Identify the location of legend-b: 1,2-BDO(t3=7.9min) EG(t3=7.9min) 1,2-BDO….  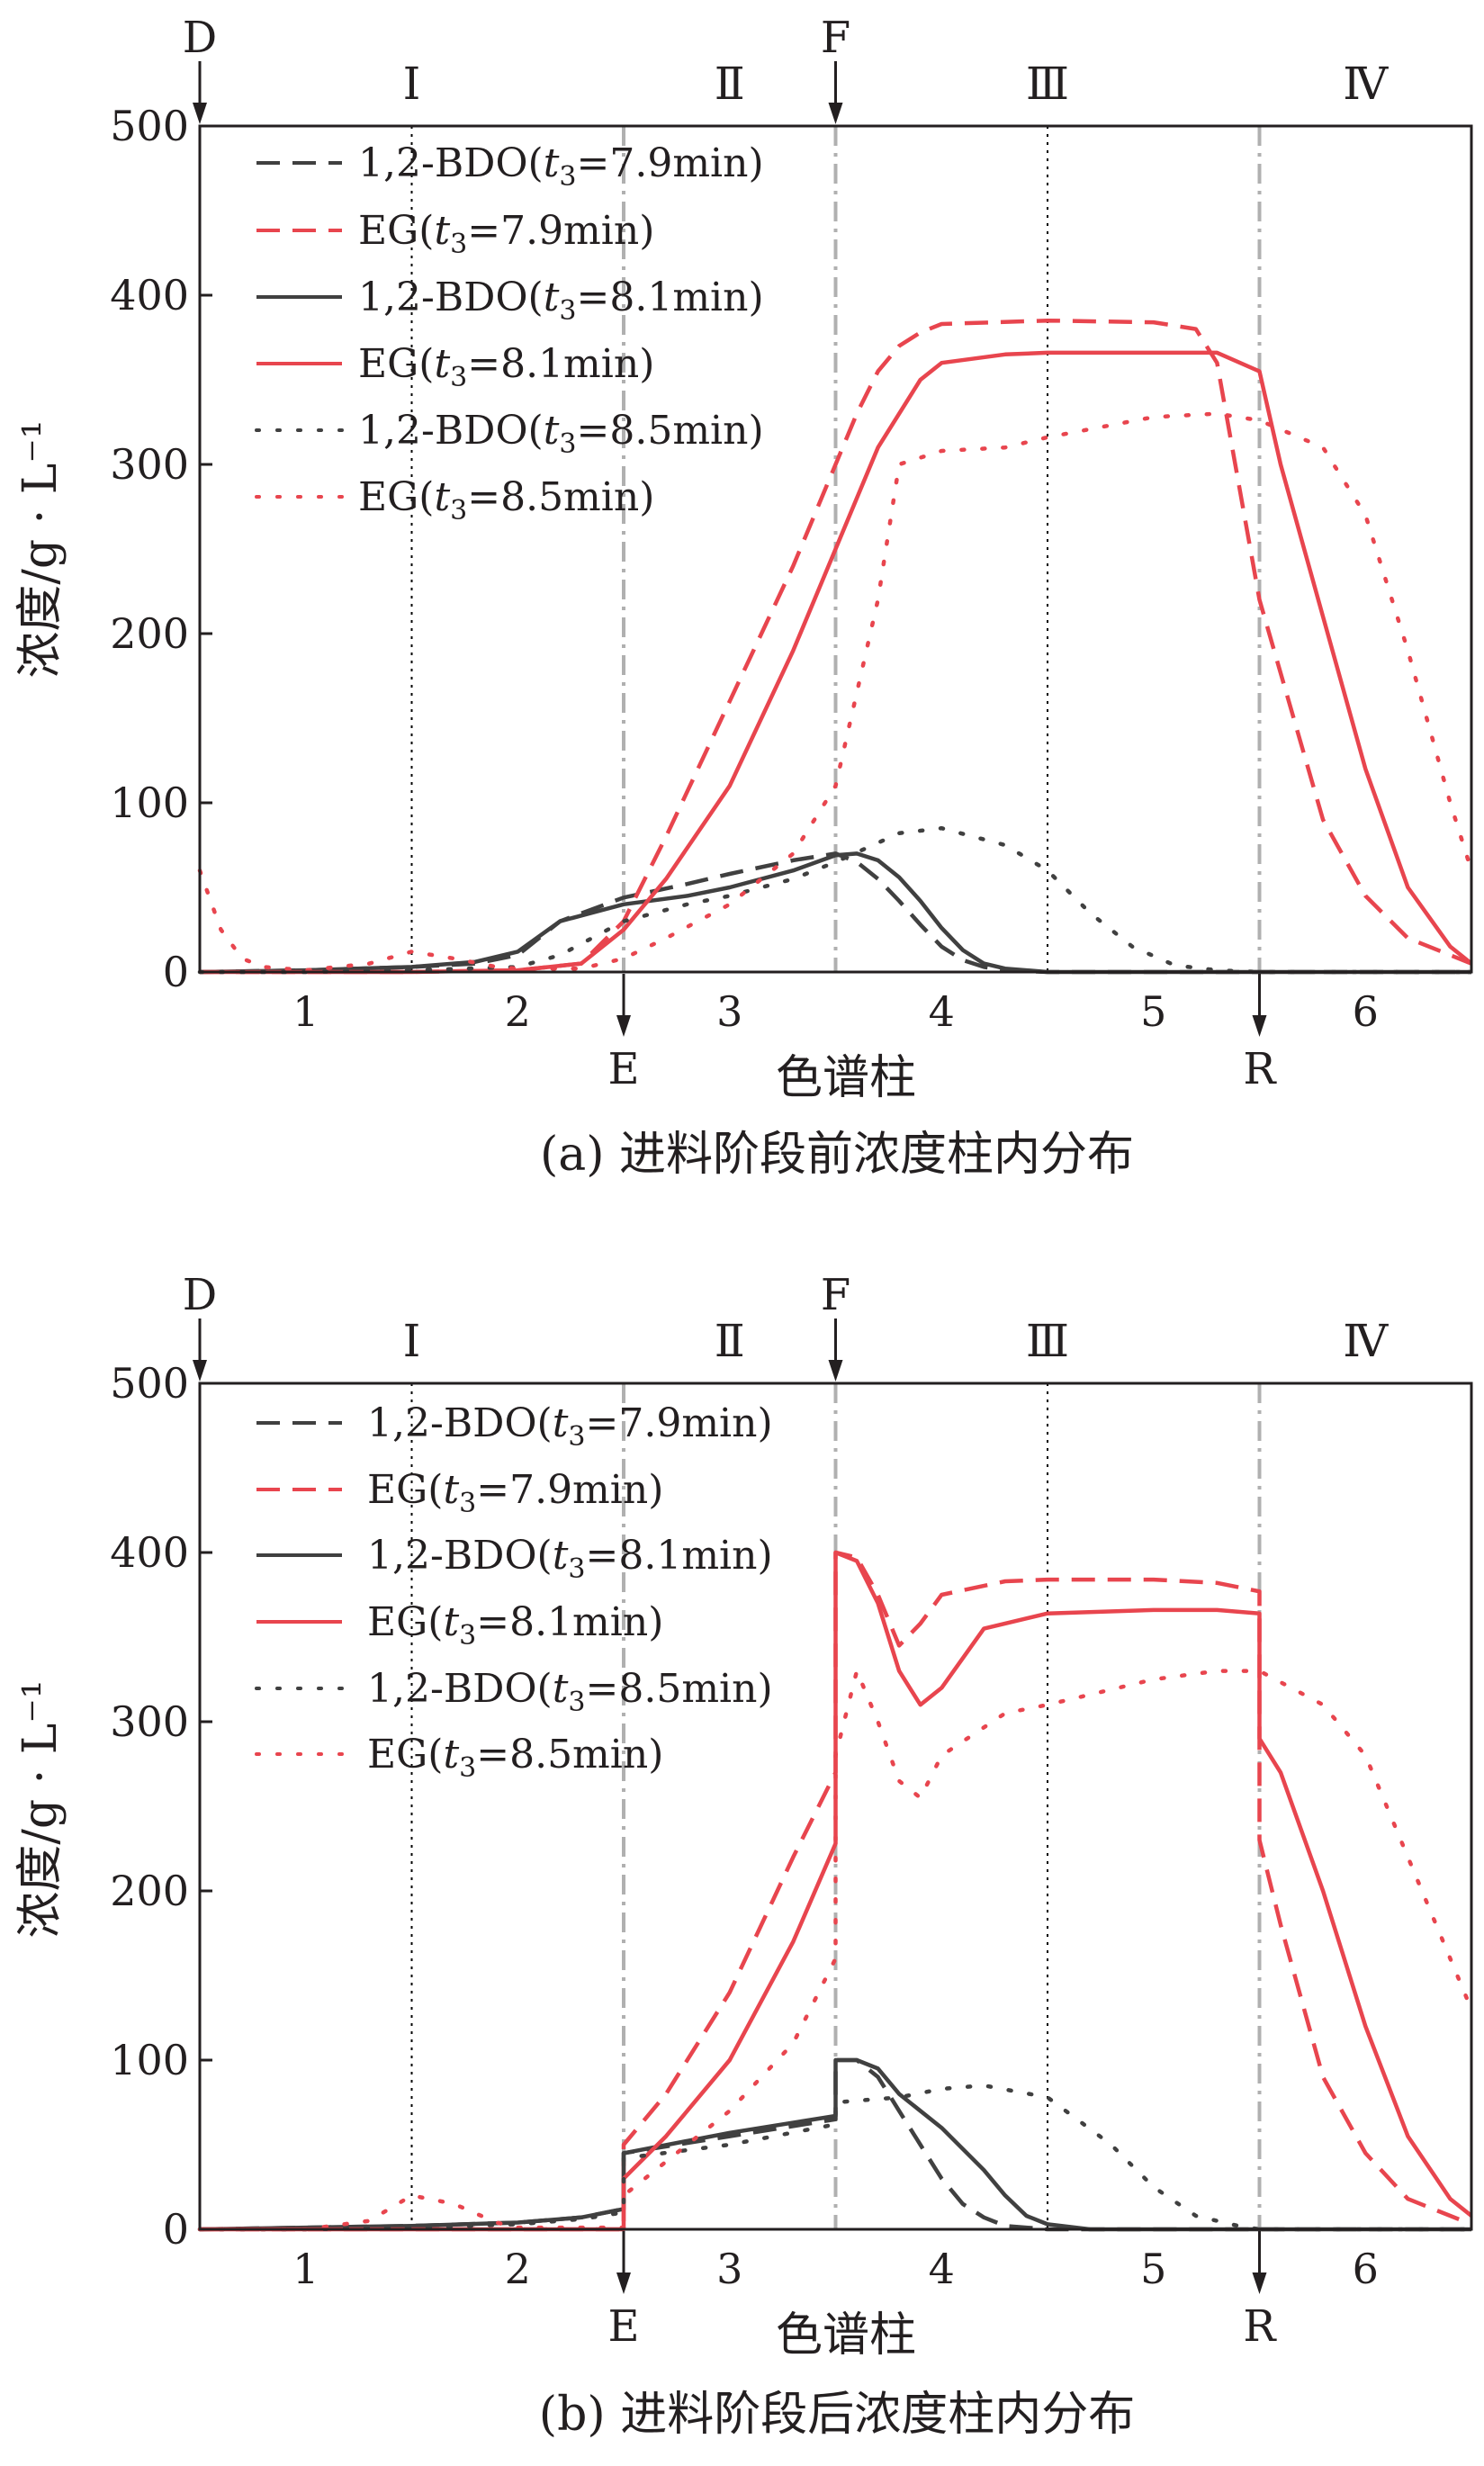
(514, 1592).